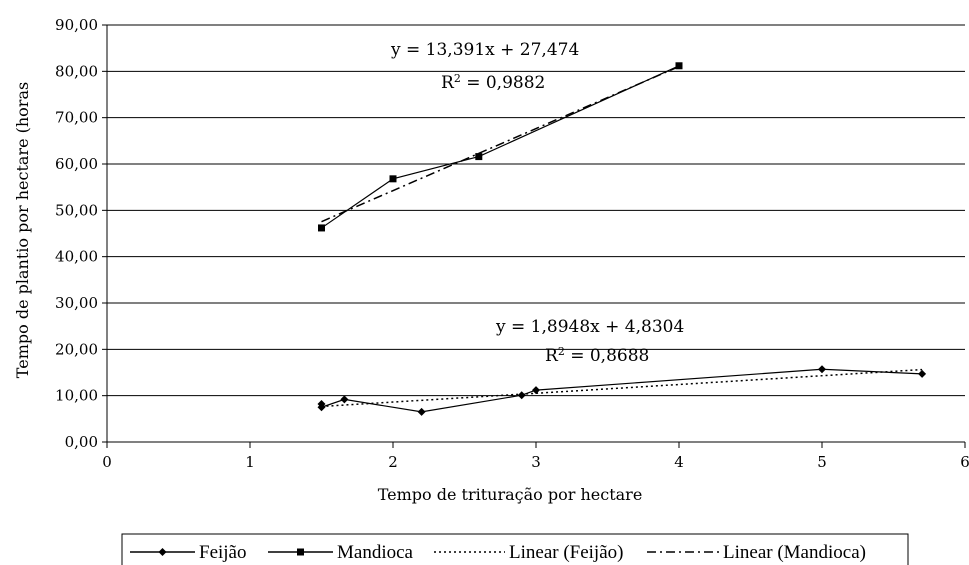  Describe the element at coordinates (188, 552) in the screenshot. I see `legend-item: Feijão` at that location.